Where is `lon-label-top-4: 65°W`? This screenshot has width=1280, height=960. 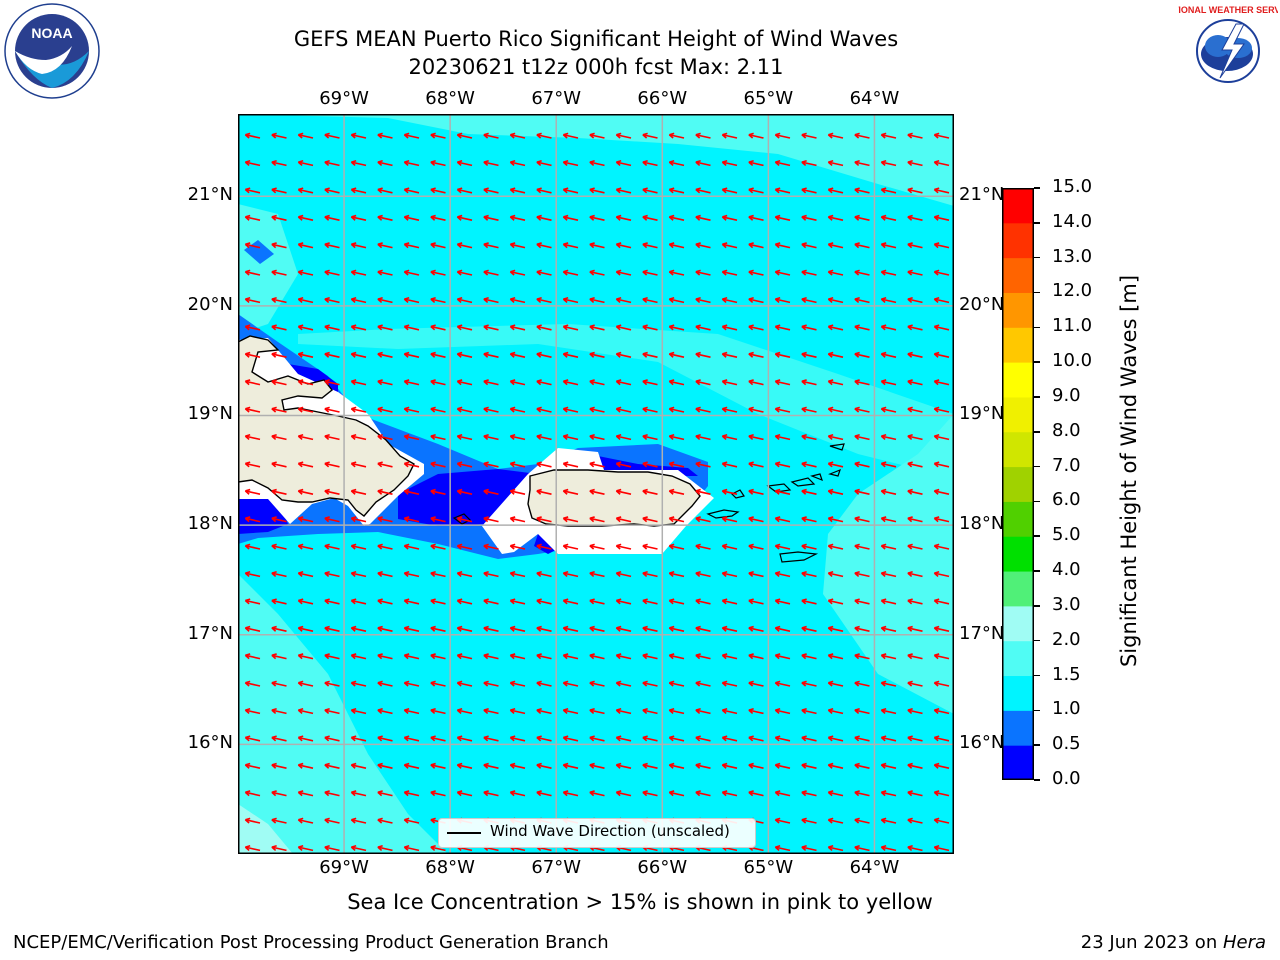
lon-label-top-4: 65°W is located at coordinates (768, 98).